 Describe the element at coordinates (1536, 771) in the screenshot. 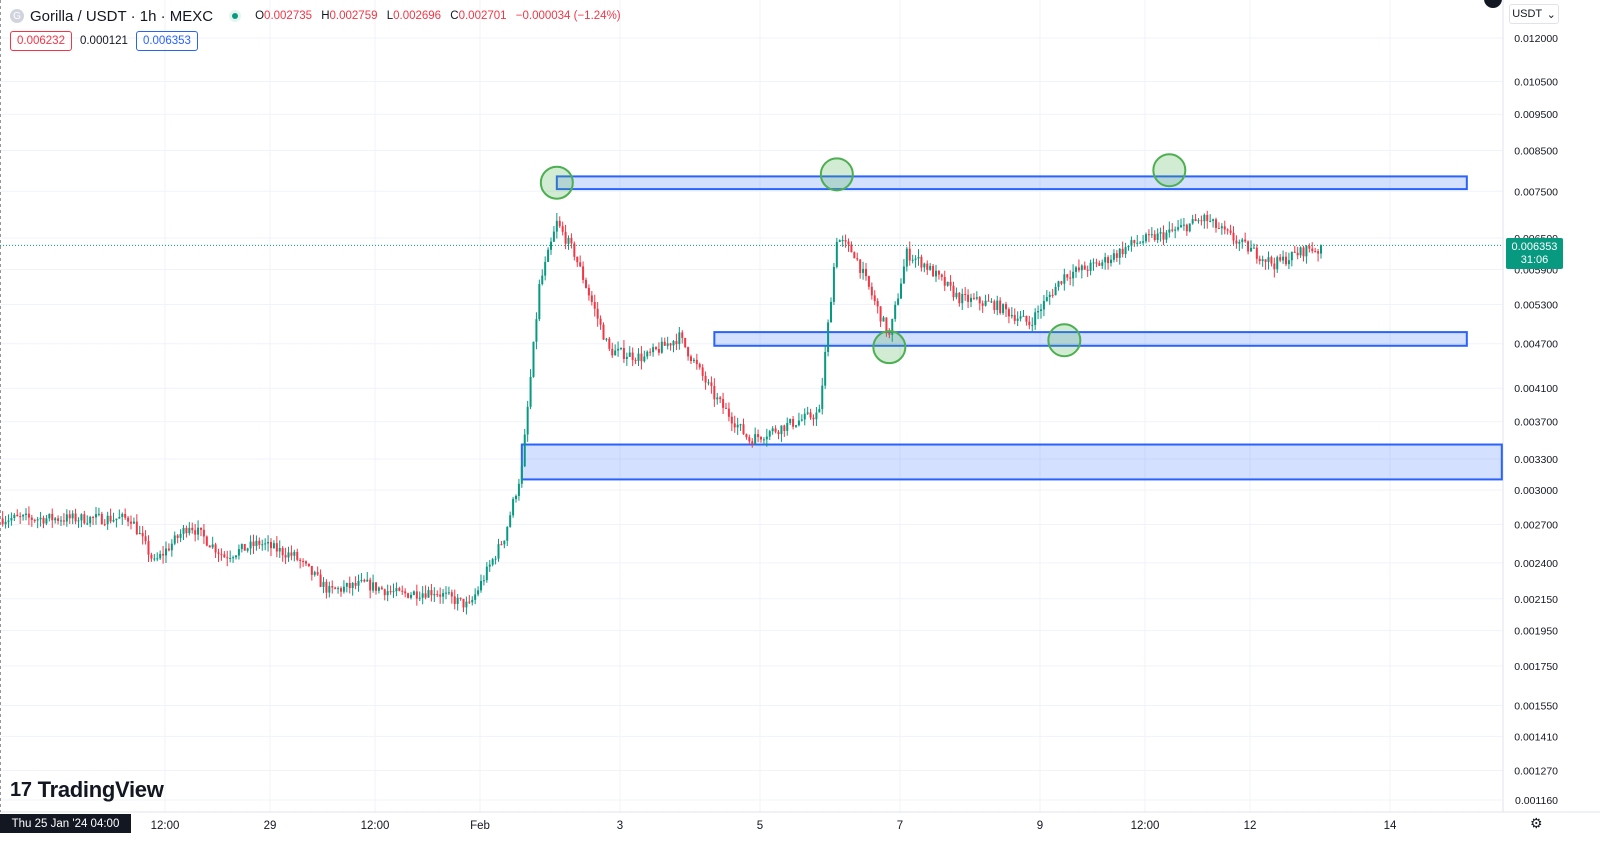

I see `y-tick-label: 0.001270` at that location.